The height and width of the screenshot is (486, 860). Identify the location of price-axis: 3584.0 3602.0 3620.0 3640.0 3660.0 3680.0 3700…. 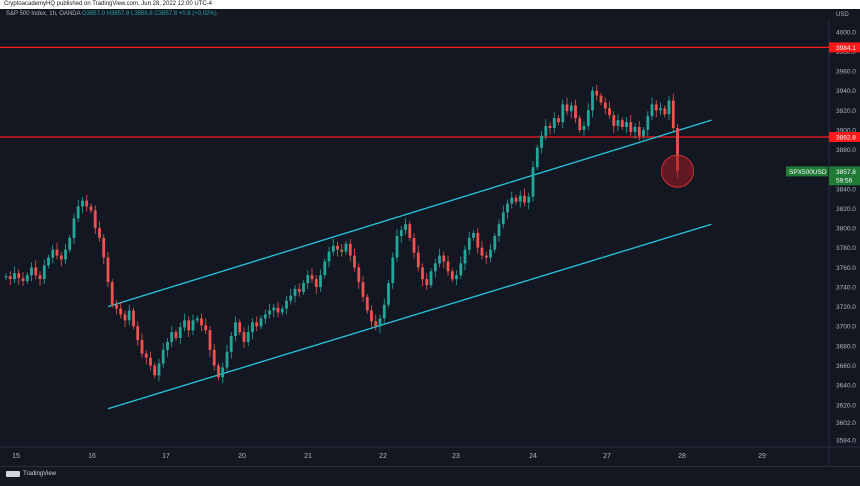
(846, 236).